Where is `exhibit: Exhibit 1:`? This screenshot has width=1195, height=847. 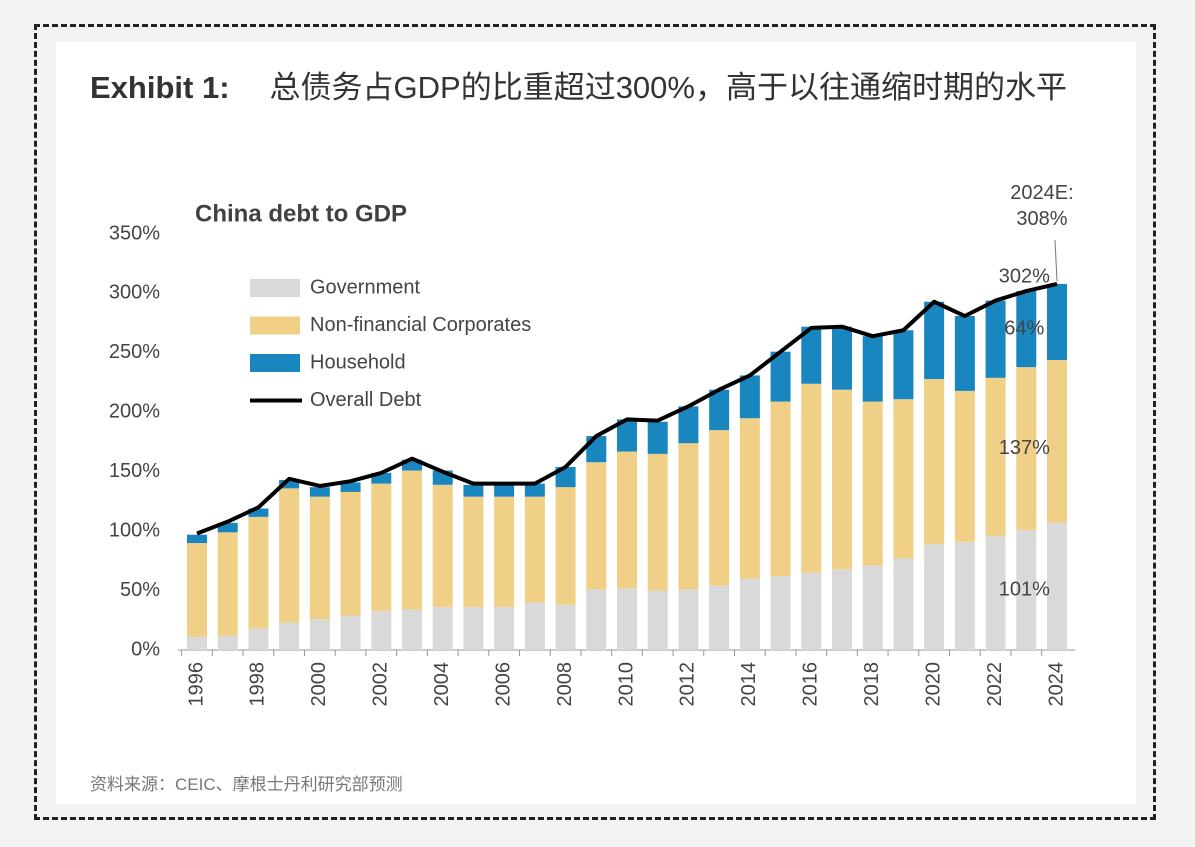 exhibit: Exhibit 1: is located at coordinates (160, 87).